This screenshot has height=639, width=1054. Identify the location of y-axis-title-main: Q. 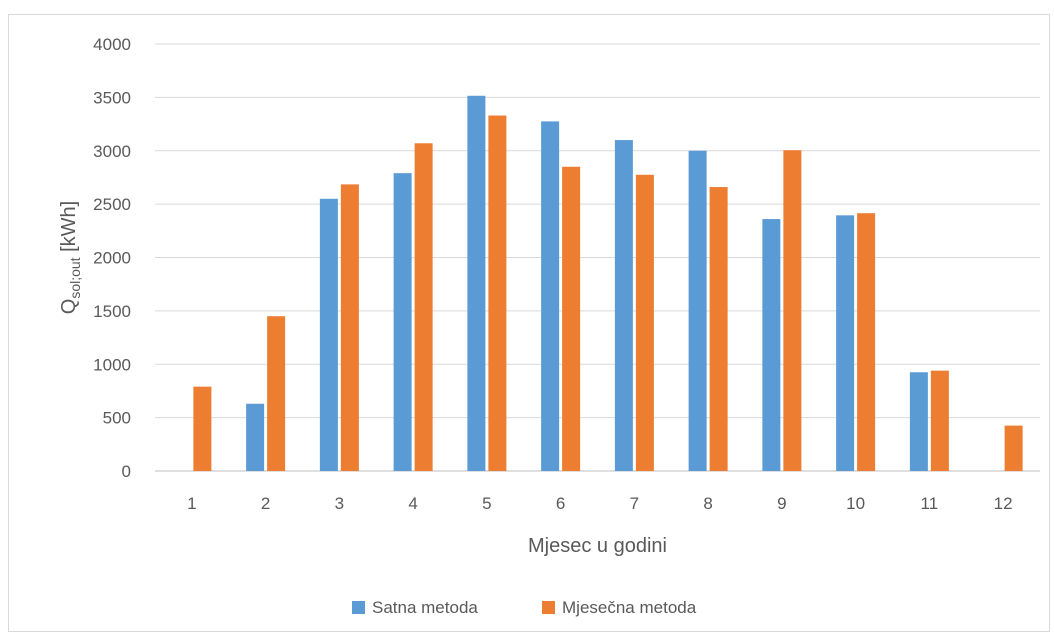
(69, 307).